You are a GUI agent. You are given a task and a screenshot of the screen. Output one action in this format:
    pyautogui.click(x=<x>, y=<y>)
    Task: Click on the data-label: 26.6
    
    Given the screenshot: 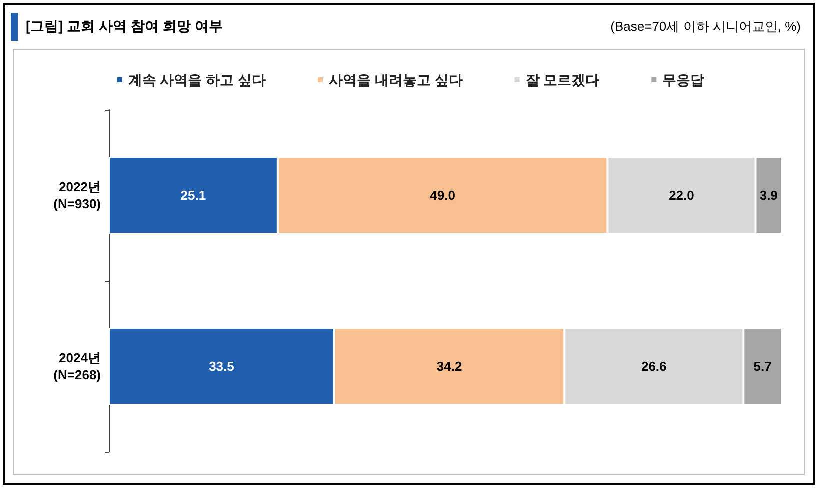 What is the action you would take?
    pyautogui.click(x=654, y=366)
    